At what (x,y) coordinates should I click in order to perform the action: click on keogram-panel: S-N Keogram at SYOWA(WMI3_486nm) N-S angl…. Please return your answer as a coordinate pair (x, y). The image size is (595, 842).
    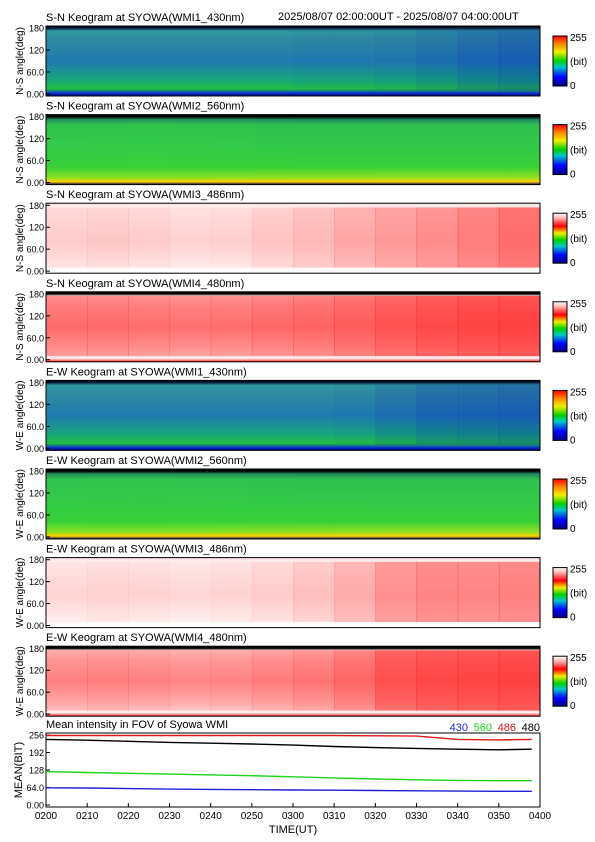
    Looking at the image, I should click on (301, 232).